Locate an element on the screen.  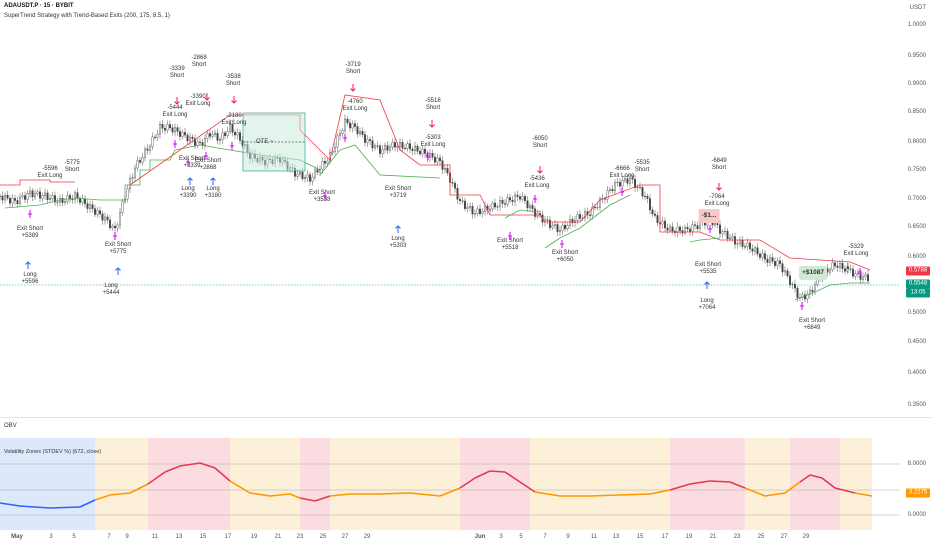
trade-label: -5775 Short is located at coordinates (72, 166).